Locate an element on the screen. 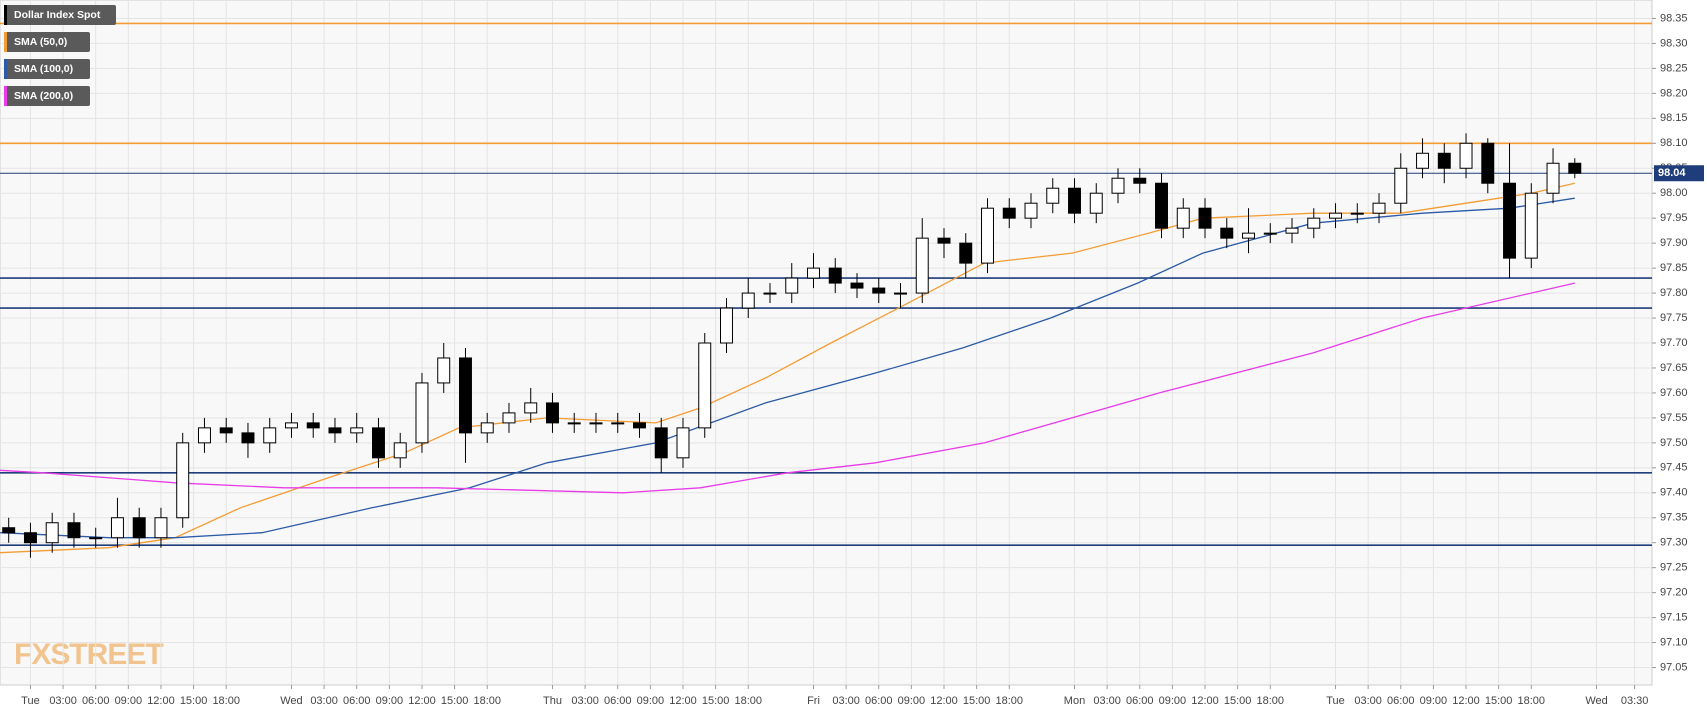 Image resolution: width=1707 pixels, height=712 pixels. legend-label: SMA (50,0) is located at coordinates (40, 42).